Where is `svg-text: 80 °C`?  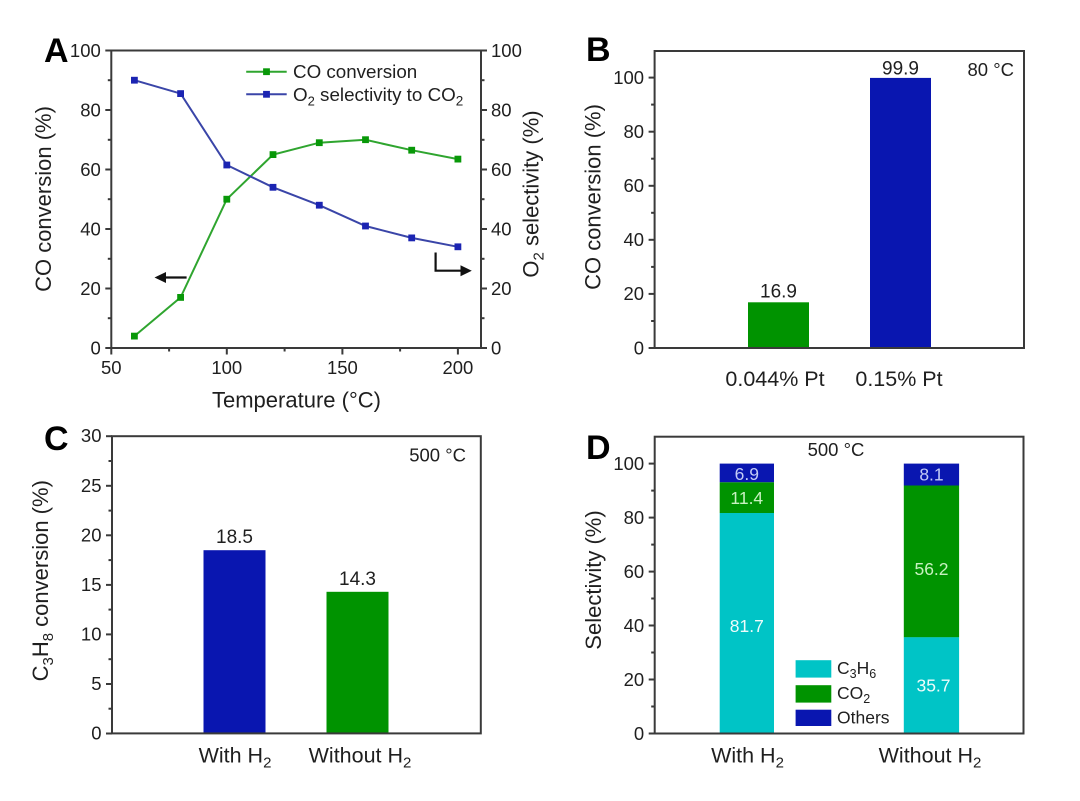 svg-text: 80 °C is located at coordinates (991, 69).